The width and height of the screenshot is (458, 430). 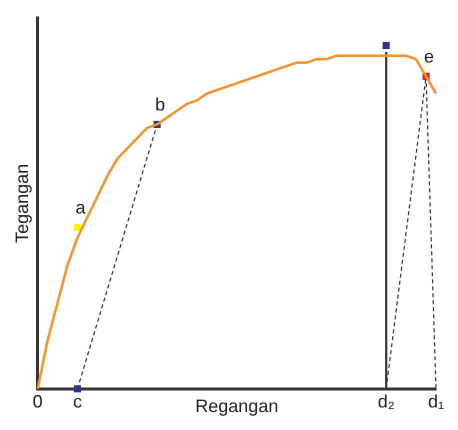 What do you see at coordinates (386, 402) in the screenshot?
I see `x-tick-label: d₂` at bounding box center [386, 402].